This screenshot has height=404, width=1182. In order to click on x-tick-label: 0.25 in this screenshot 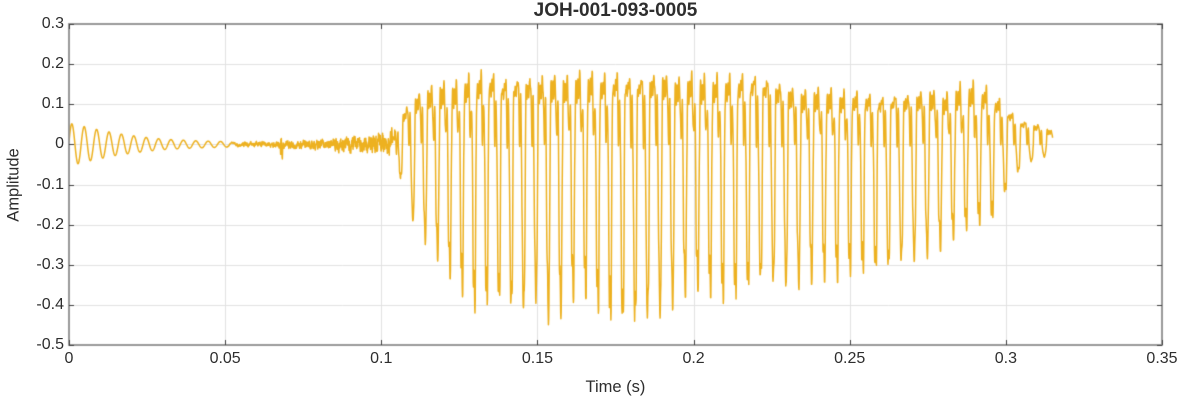, I will do `click(850, 358)`.